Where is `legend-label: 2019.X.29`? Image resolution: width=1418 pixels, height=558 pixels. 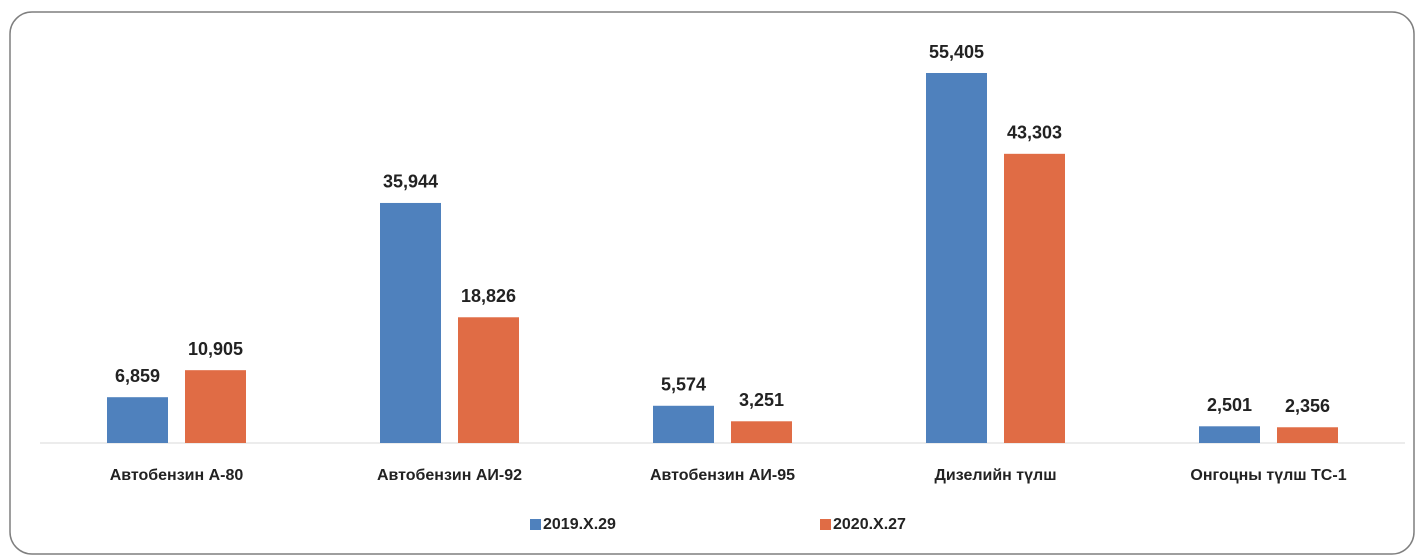 legend-label: 2019.X.29 is located at coordinates (579, 524).